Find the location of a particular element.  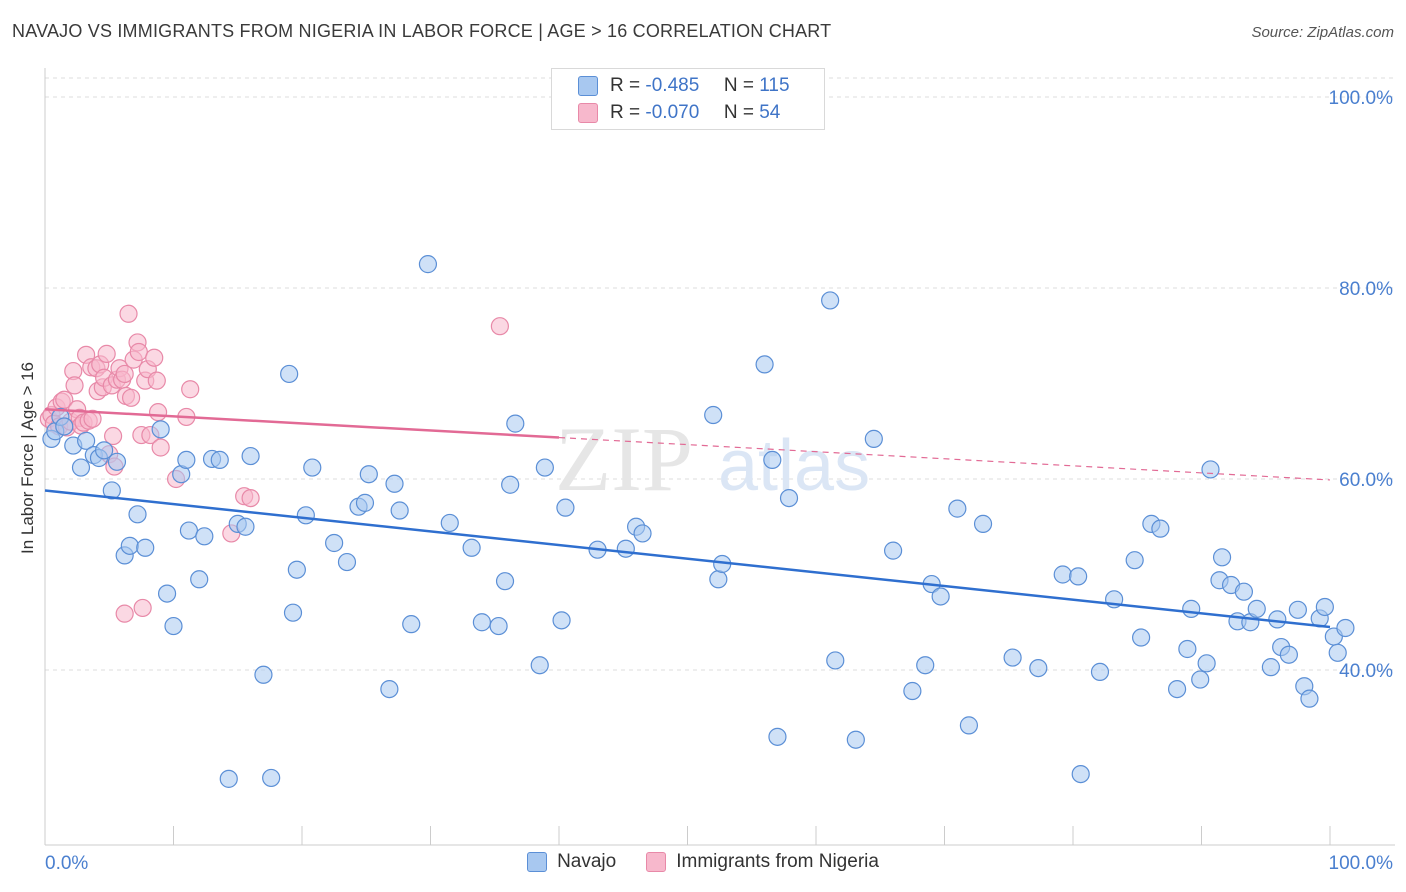

nigeria-n-value: 54 is located at coordinates (770, 112).